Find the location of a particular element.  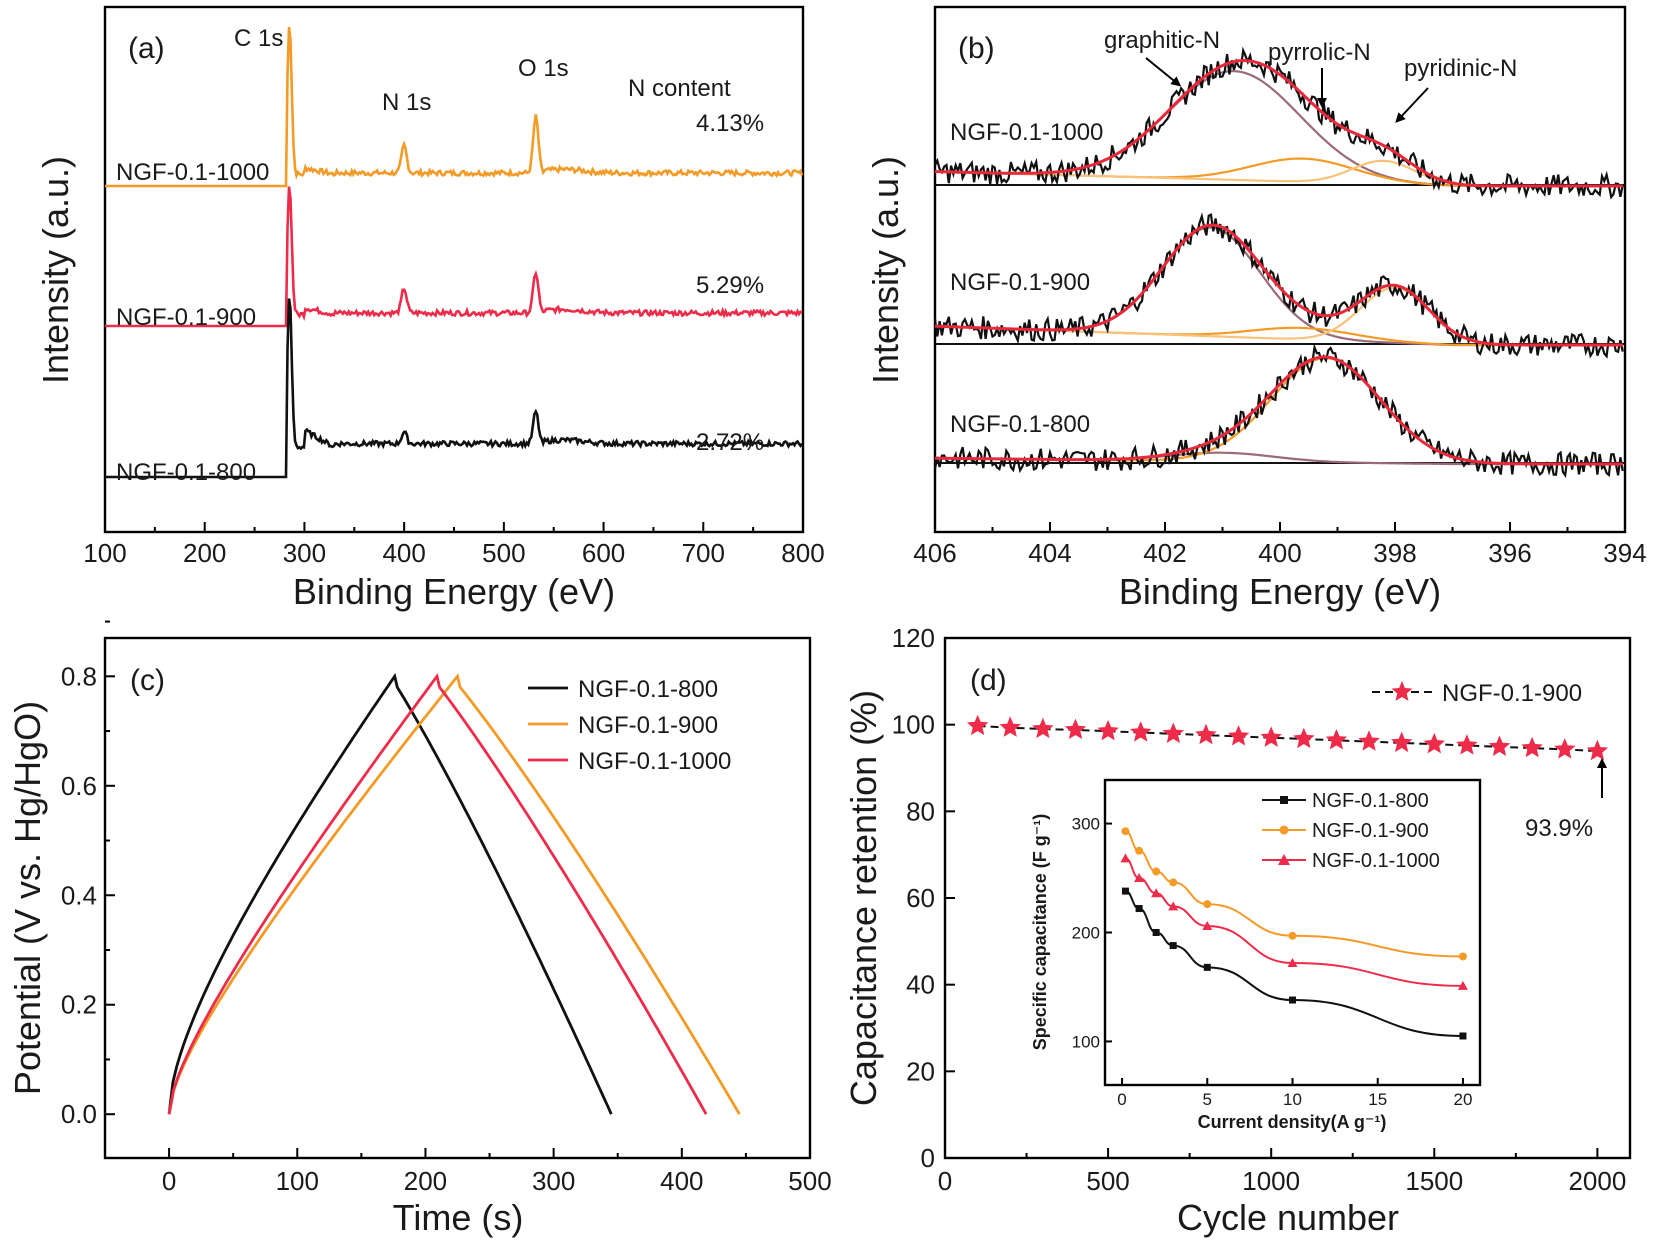

panel-c-curve-NGF-0.1-1000 is located at coordinates (437, 894).